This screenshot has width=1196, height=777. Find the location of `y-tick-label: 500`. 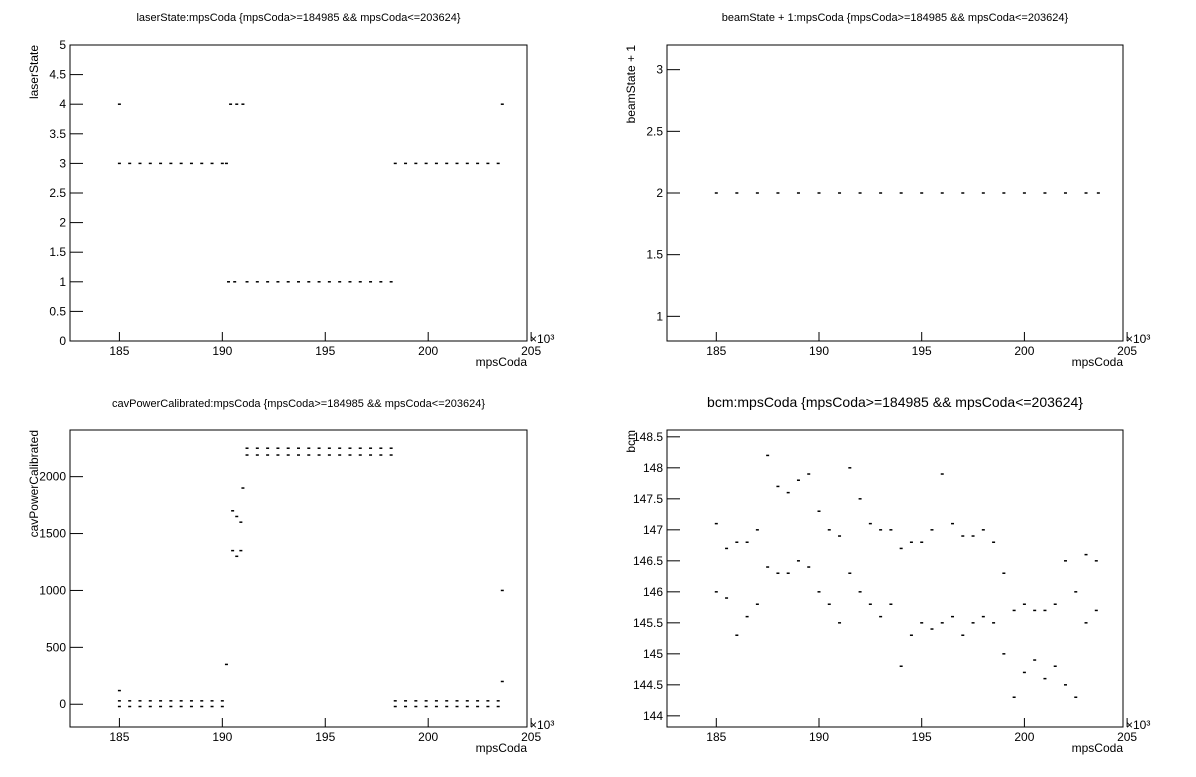

y-tick-label: 500 is located at coordinates (56, 647).